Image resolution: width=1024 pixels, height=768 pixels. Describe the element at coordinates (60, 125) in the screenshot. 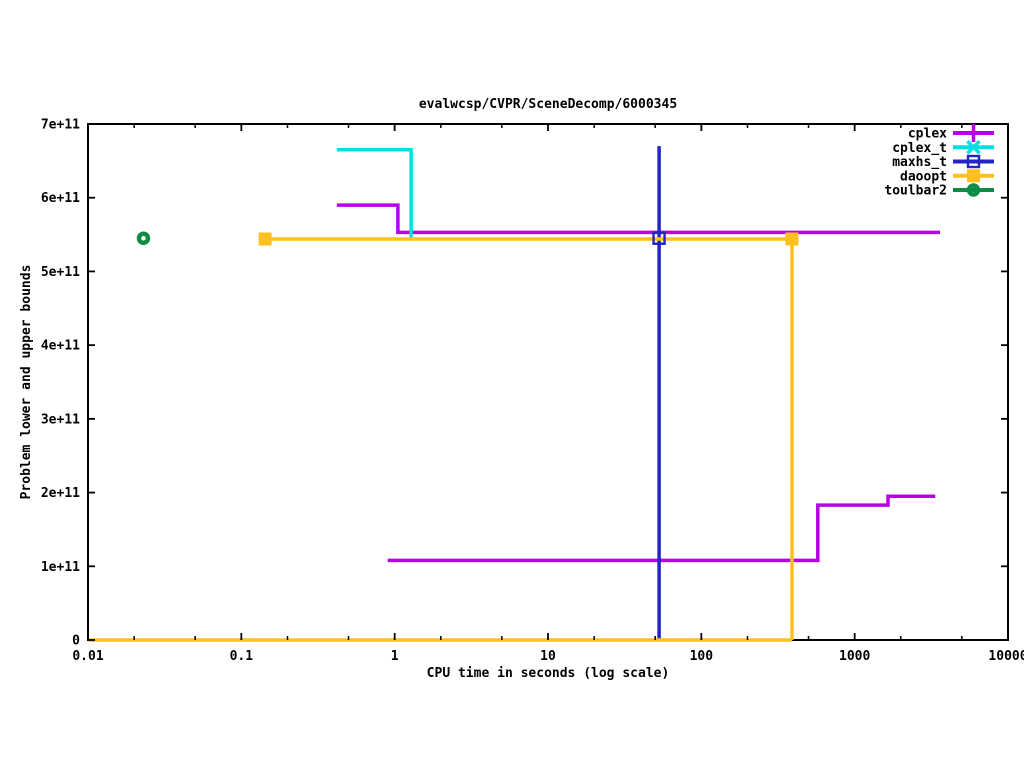

I see `y-tick-label: 7e+11` at that location.